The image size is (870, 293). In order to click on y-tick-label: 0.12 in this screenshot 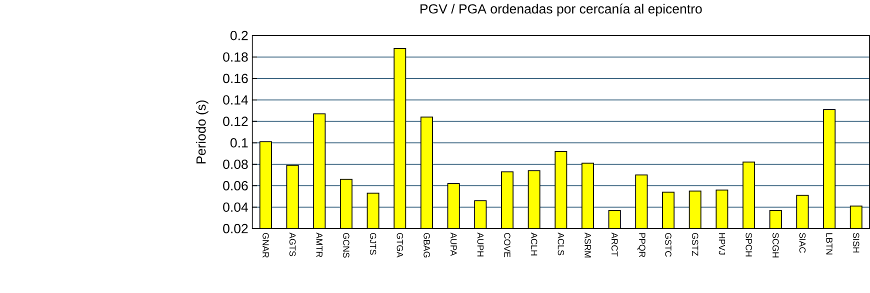, I will do `click(235, 121)`.